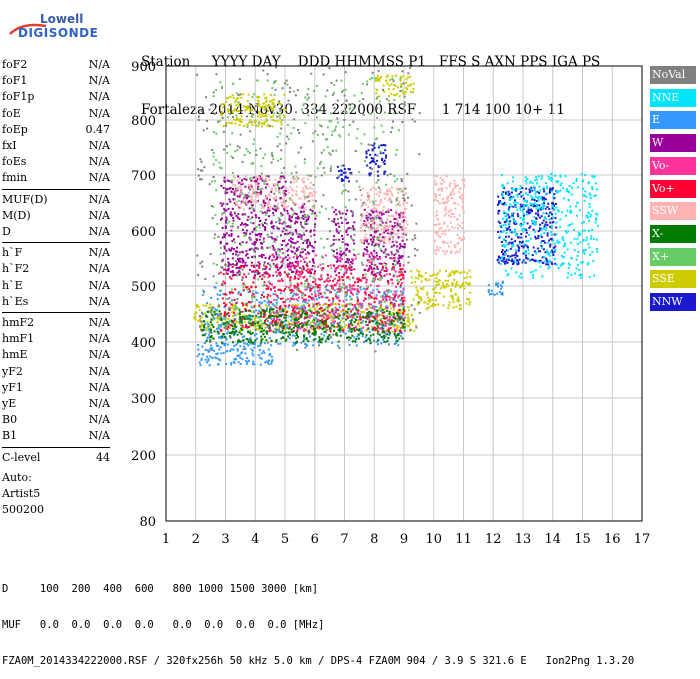  I want to click on y-tick-label: 400, so click(143, 343).